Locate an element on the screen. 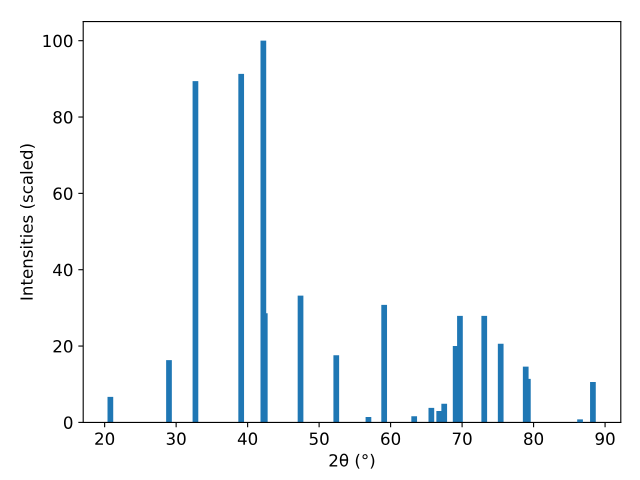 The image size is (640, 480). x-tick-label: 90 is located at coordinates (605, 439).